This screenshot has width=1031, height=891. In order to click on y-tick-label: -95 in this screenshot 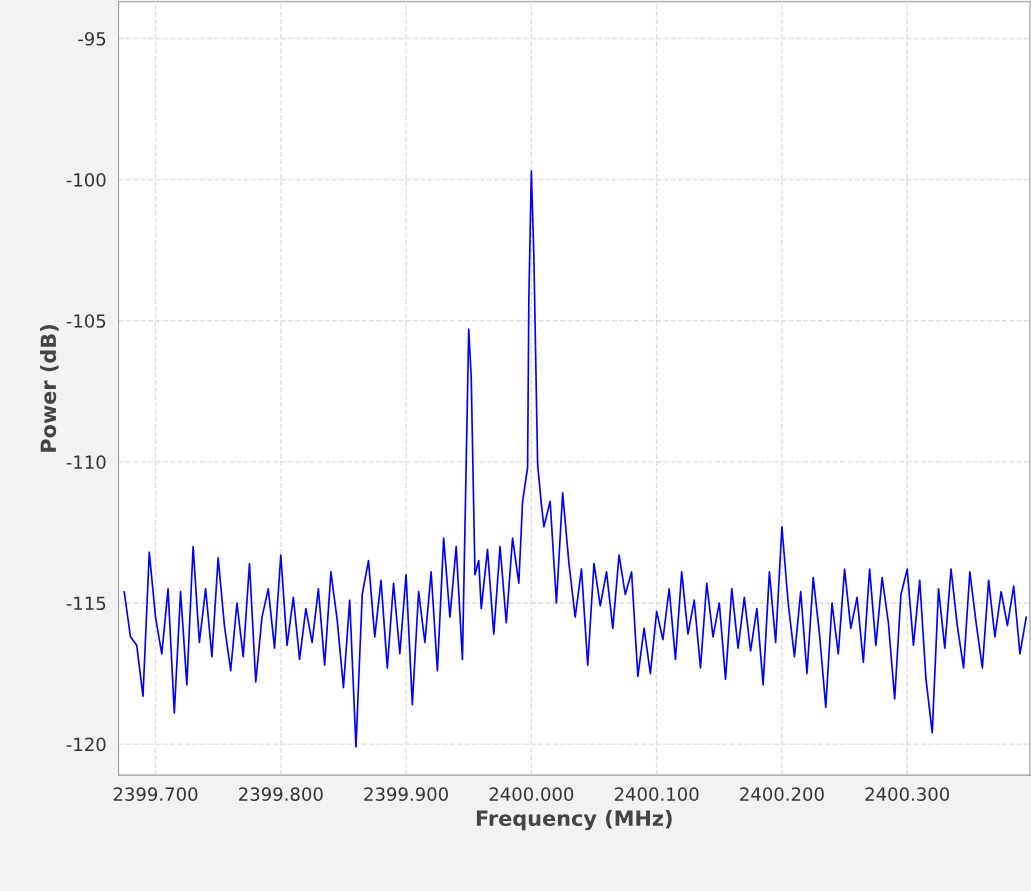, I will do `click(92, 38)`.